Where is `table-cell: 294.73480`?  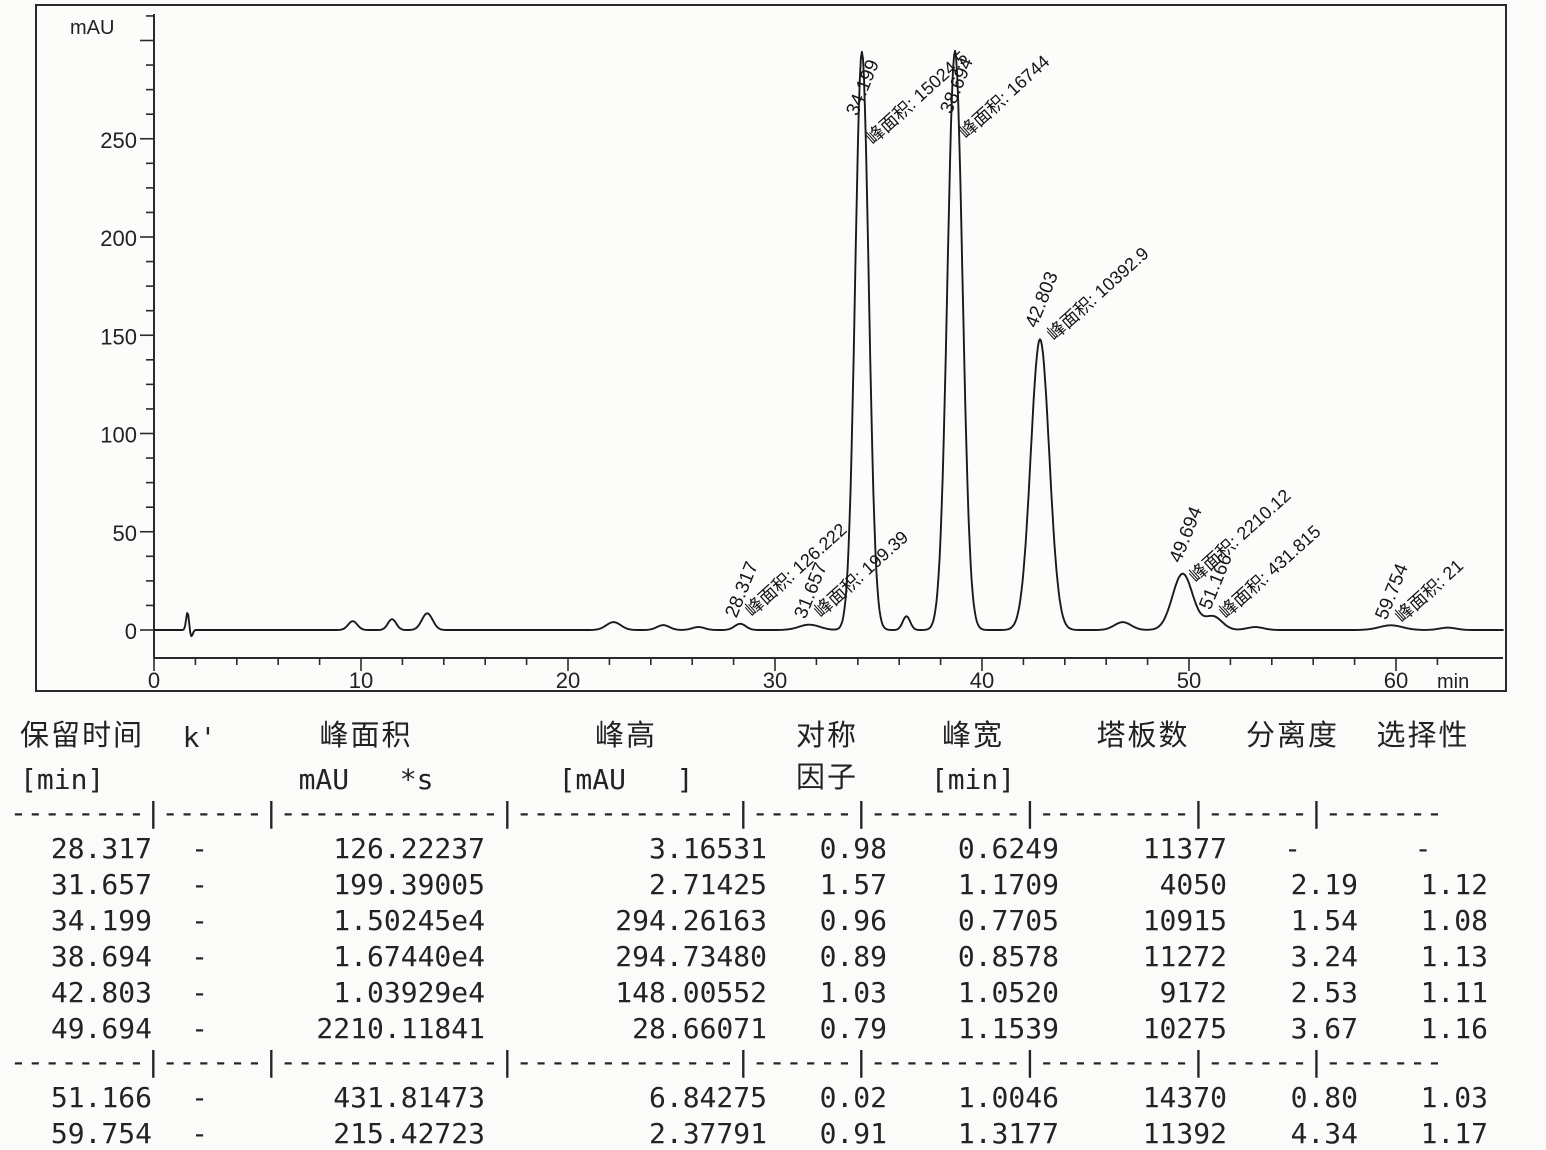
table-cell: 294.73480 is located at coordinates (691, 956).